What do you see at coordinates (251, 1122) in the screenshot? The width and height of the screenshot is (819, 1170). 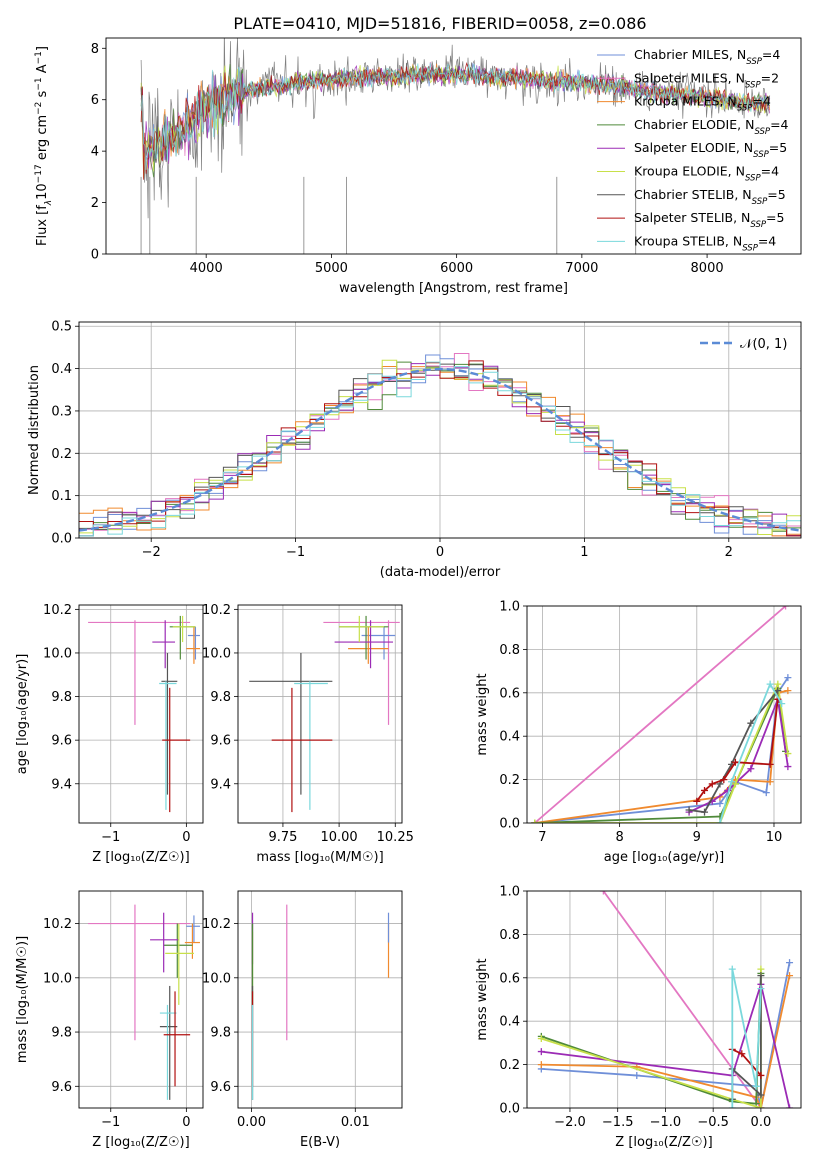 I see `x-tick-label: 0.00` at bounding box center [251, 1122].